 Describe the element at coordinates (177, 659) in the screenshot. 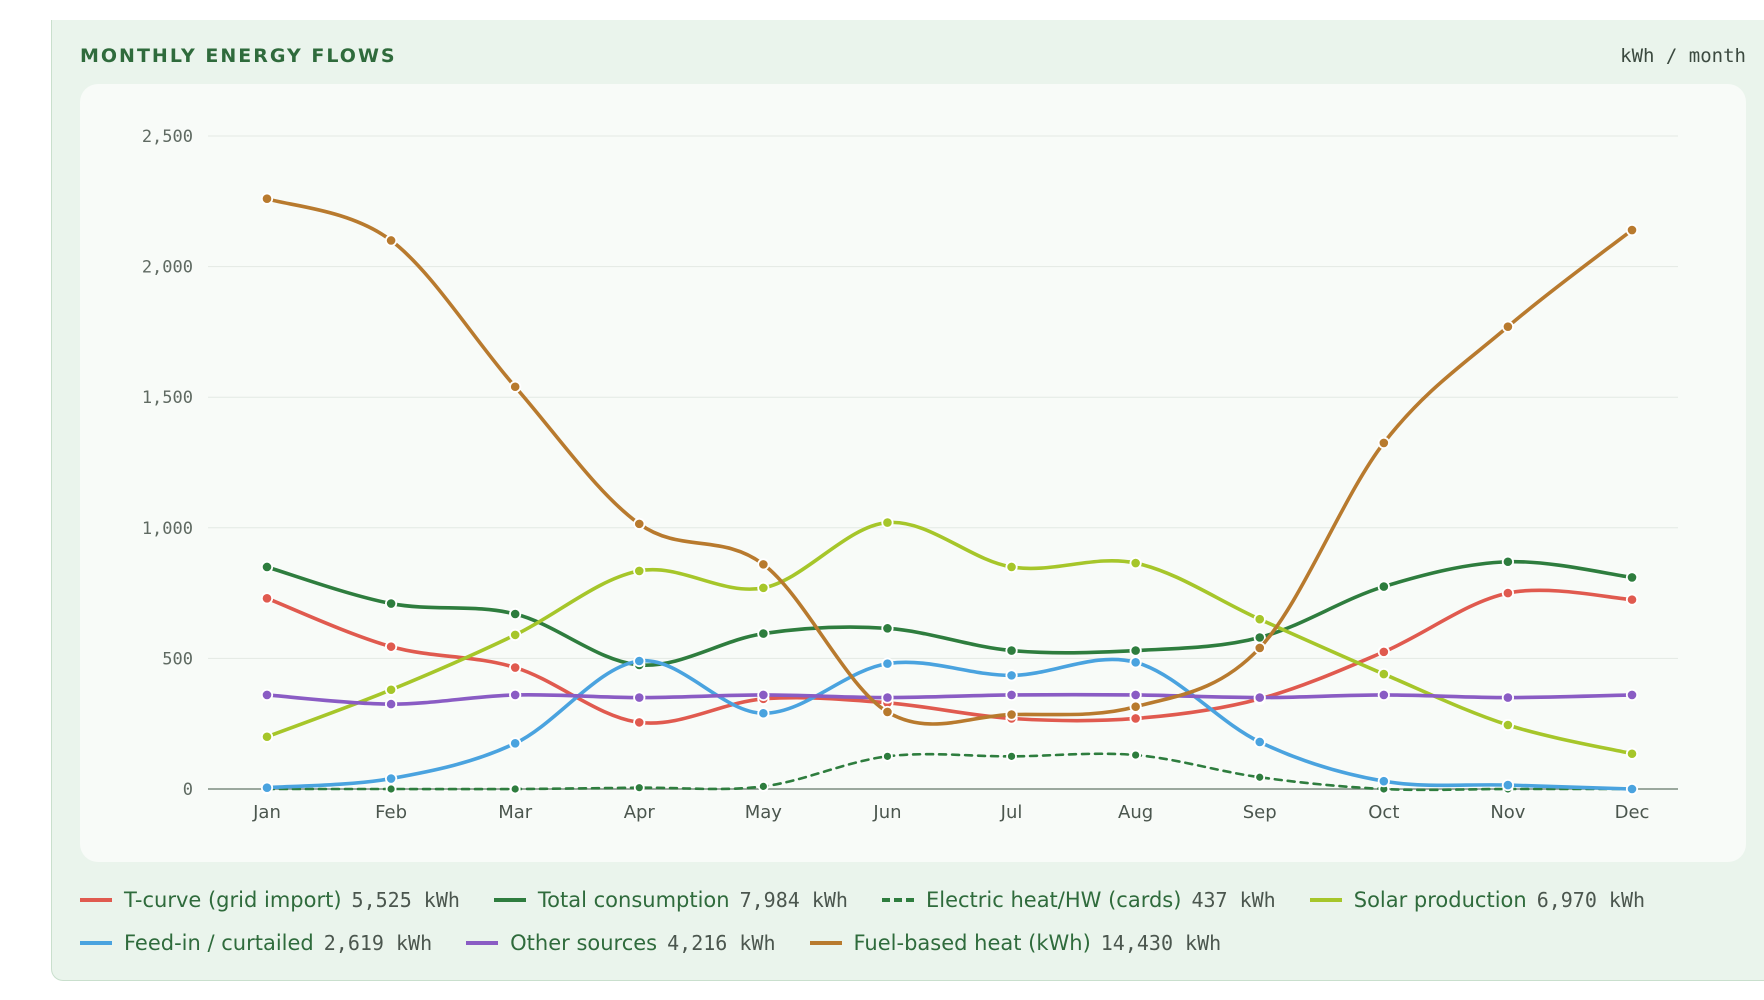

I see `y-tick-label: 500` at that location.